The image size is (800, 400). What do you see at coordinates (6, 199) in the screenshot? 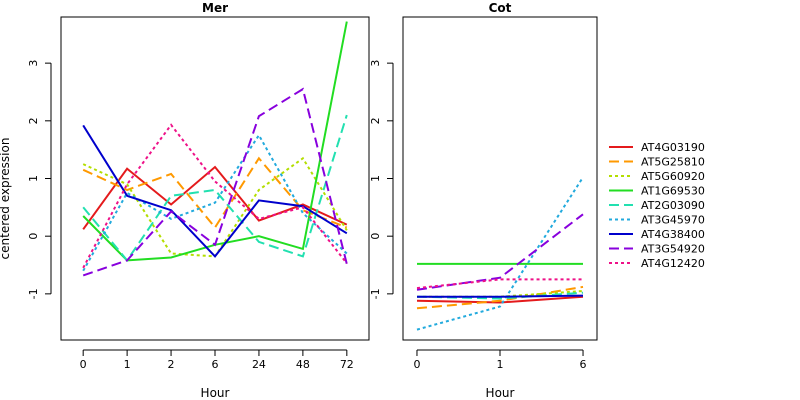
I see `y-axis-title: centered expression` at bounding box center [6, 199].